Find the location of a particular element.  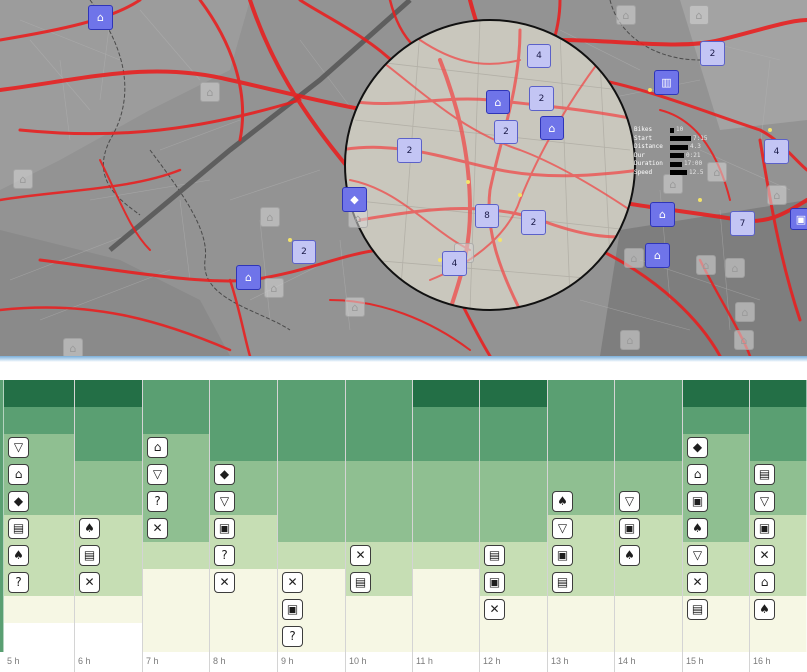

building-icon: ▥ is located at coordinates (666, 82).